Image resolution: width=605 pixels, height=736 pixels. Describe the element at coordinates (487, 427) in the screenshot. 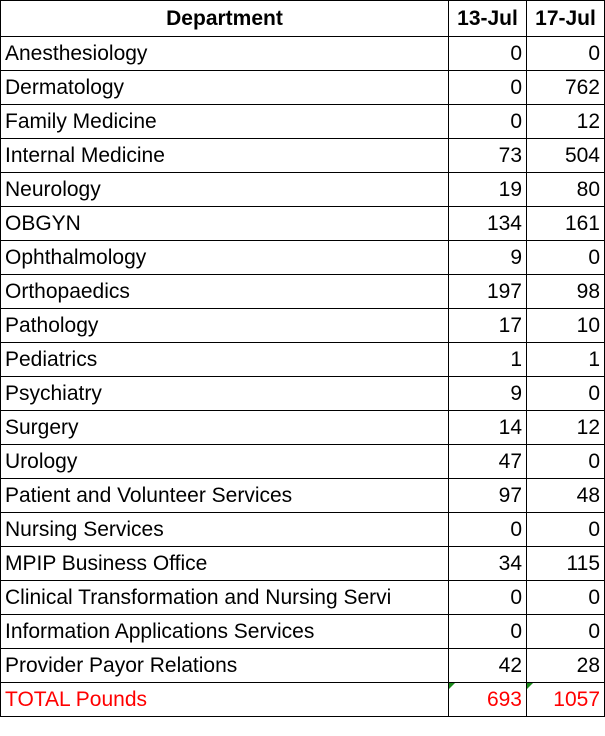

I see `value-13-jul-cell: 14` at that location.